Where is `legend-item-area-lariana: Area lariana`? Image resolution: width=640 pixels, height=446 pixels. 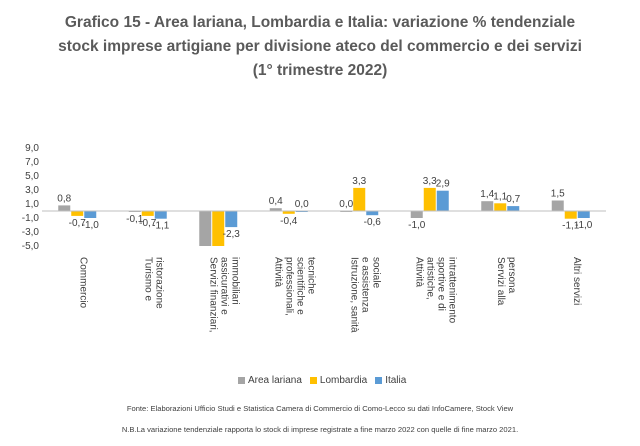
legend-item-area-lariana: Area lariana is located at coordinates (270, 380).